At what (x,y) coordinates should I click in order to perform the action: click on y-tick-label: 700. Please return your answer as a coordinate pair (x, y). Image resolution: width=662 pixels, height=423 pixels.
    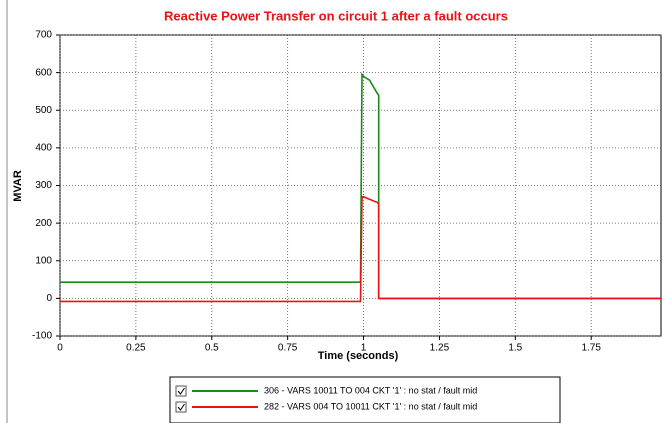
    Looking at the image, I should click on (43, 35).